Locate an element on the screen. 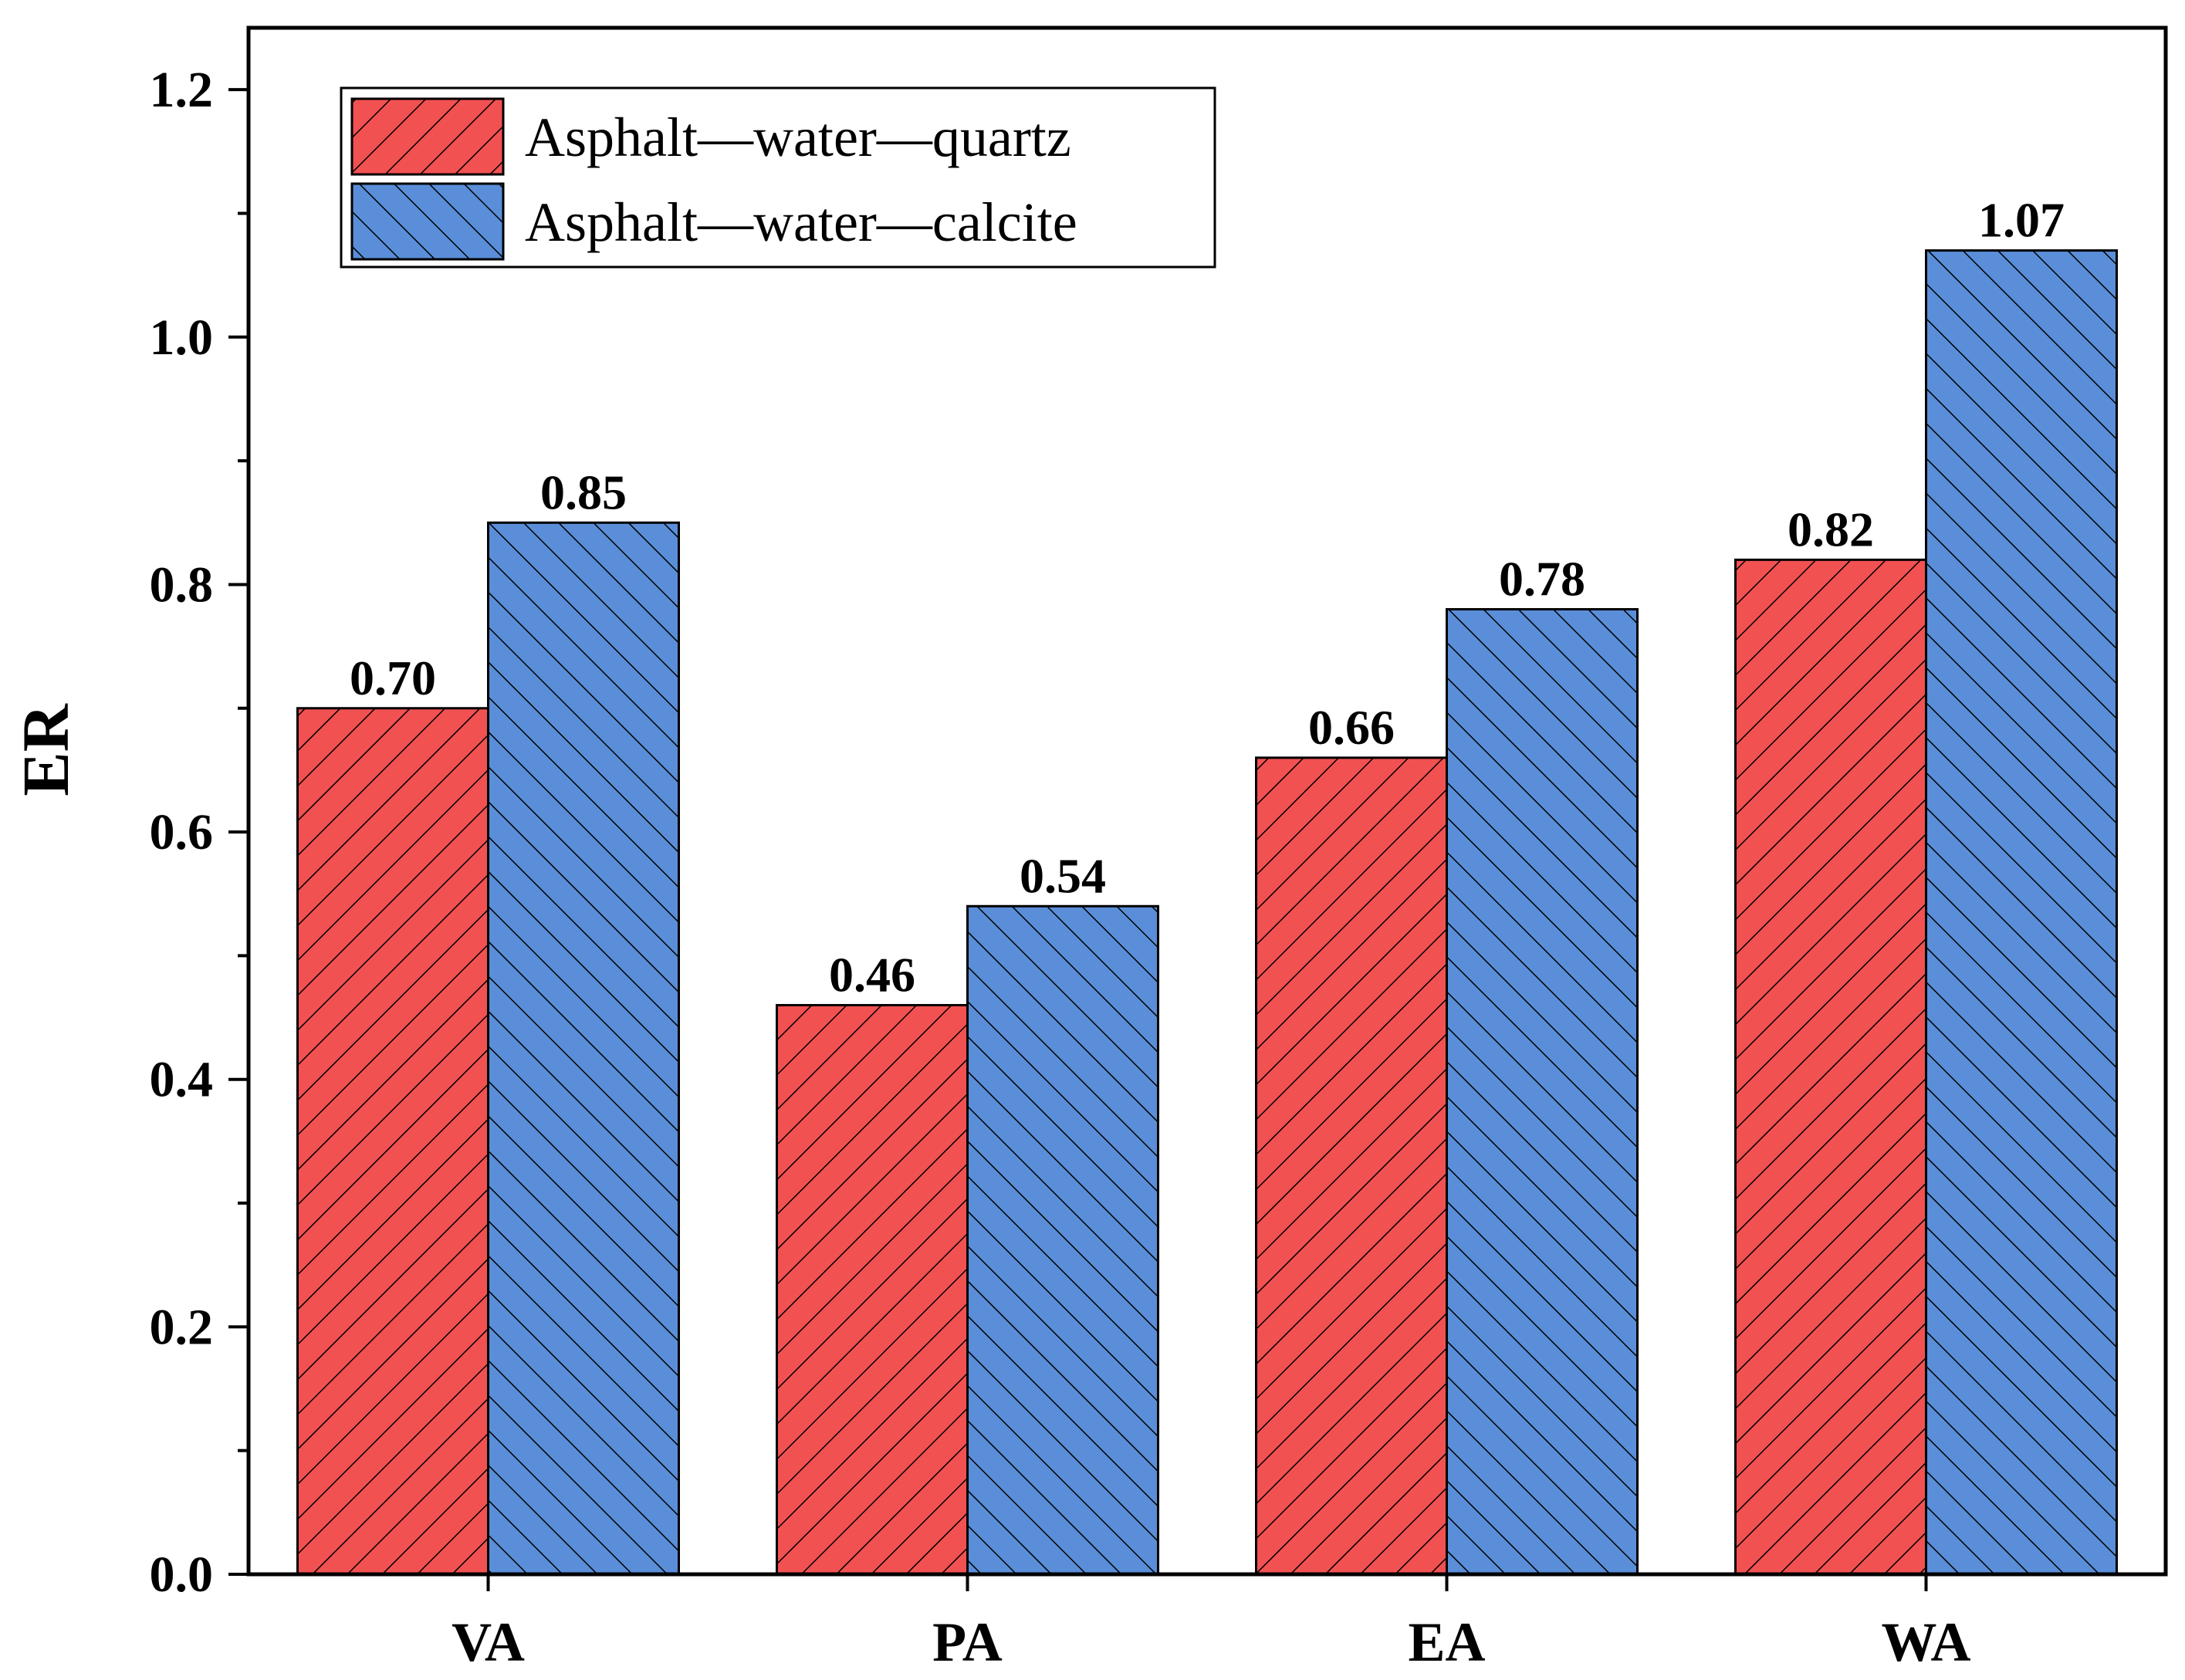 The height and width of the screenshot is (1680, 2185). value-label-pa-quartz: 0.46 is located at coordinates (872, 975).